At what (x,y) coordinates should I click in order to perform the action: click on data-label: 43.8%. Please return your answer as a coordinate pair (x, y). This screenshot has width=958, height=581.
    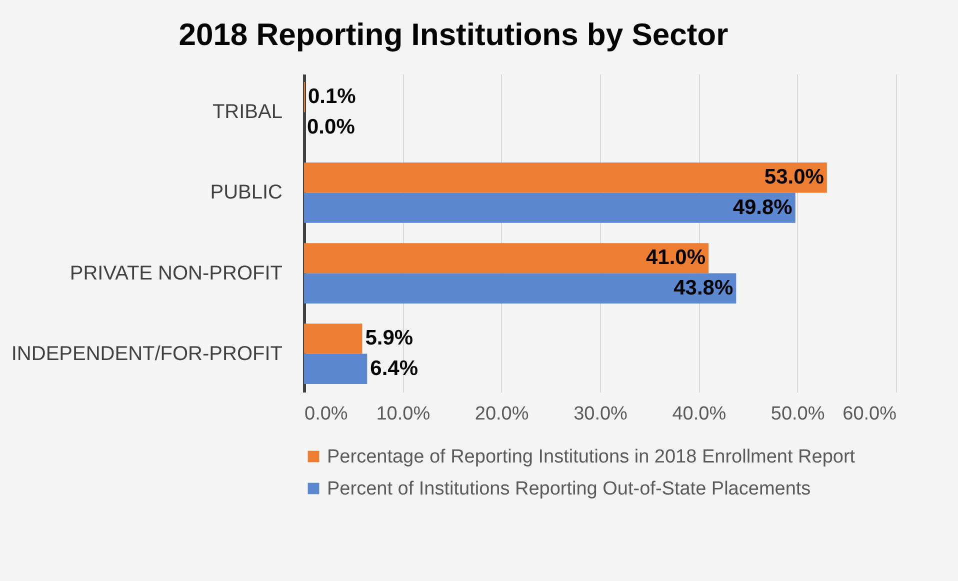
    Looking at the image, I should click on (704, 288).